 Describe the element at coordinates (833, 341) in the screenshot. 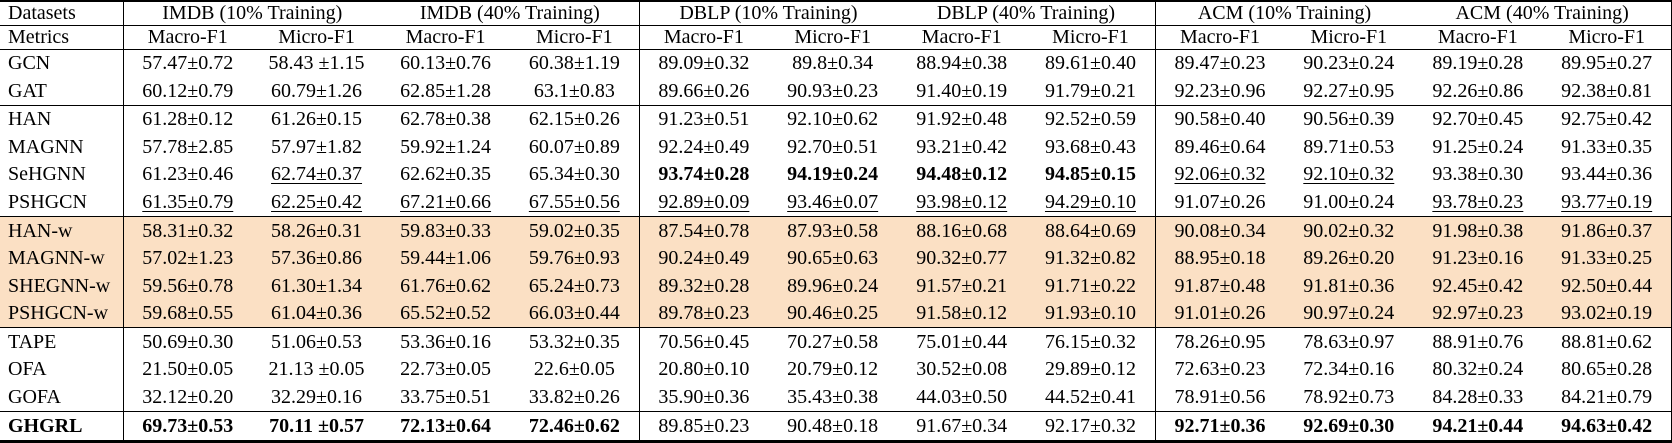

I see `metric-value-cell: 70.27±0.58` at that location.